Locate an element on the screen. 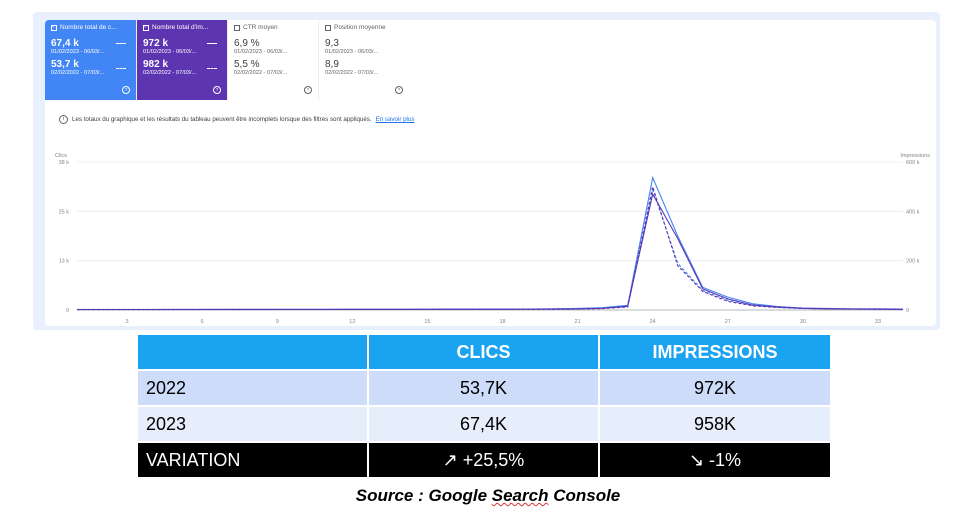  x-tick-label: 3 is located at coordinates (127, 322).